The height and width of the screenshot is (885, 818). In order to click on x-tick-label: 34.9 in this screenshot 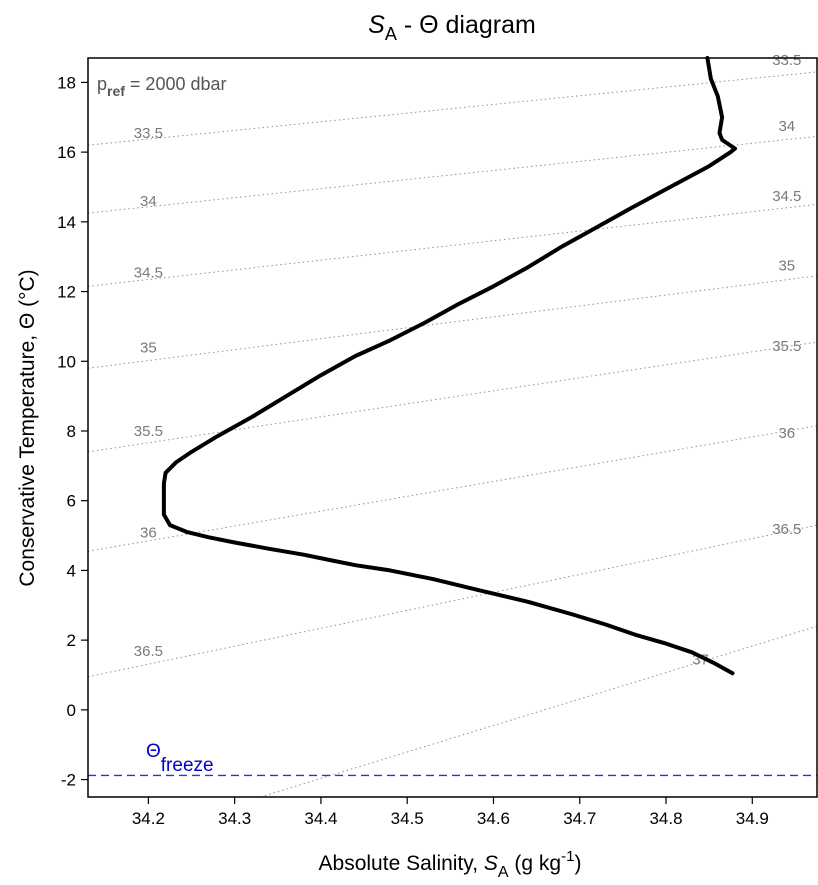, I will do `click(752, 818)`.